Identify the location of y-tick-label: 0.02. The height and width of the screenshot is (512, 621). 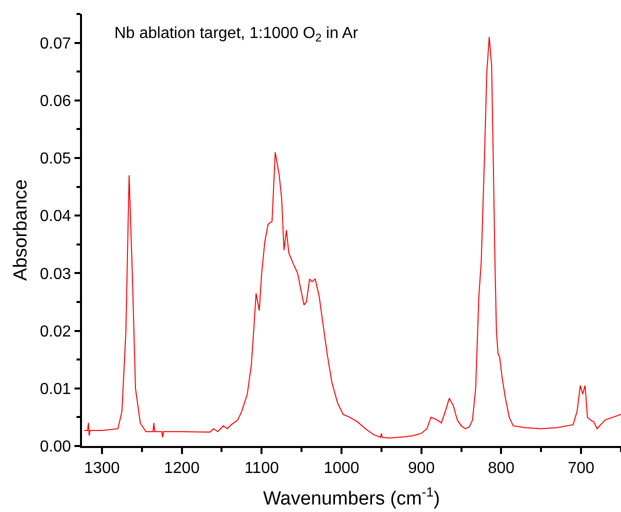
(56, 331).